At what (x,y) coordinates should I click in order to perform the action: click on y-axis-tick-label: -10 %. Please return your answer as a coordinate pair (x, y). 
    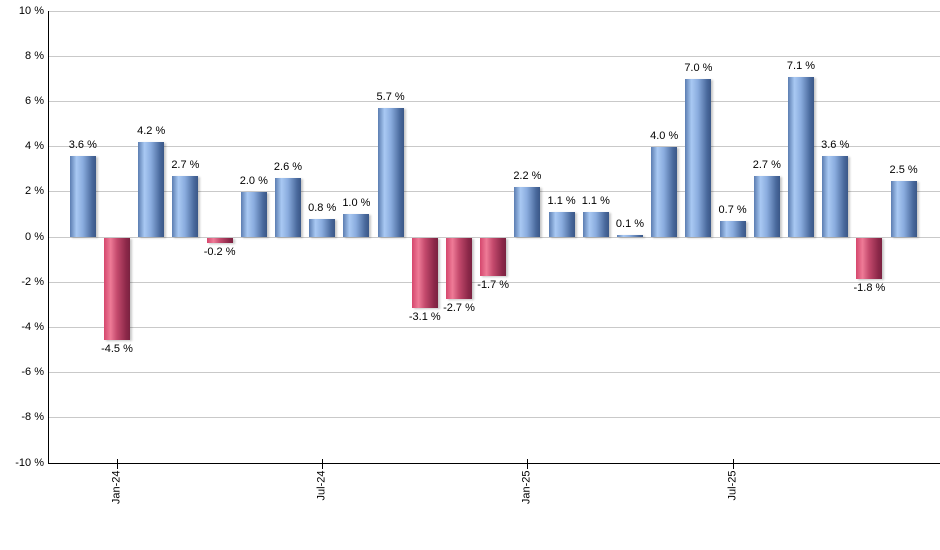
    Looking at the image, I should click on (29, 462).